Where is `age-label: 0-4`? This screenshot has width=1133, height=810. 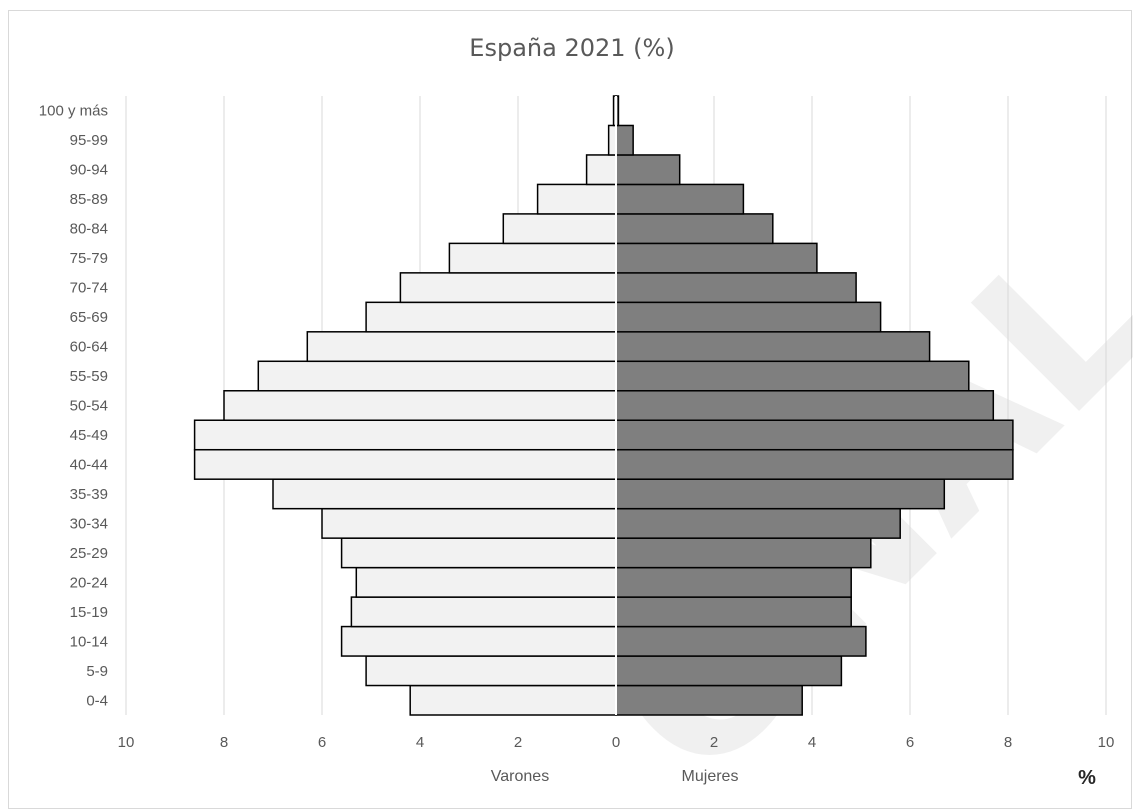
age-label: 0-4 is located at coordinates (97, 700).